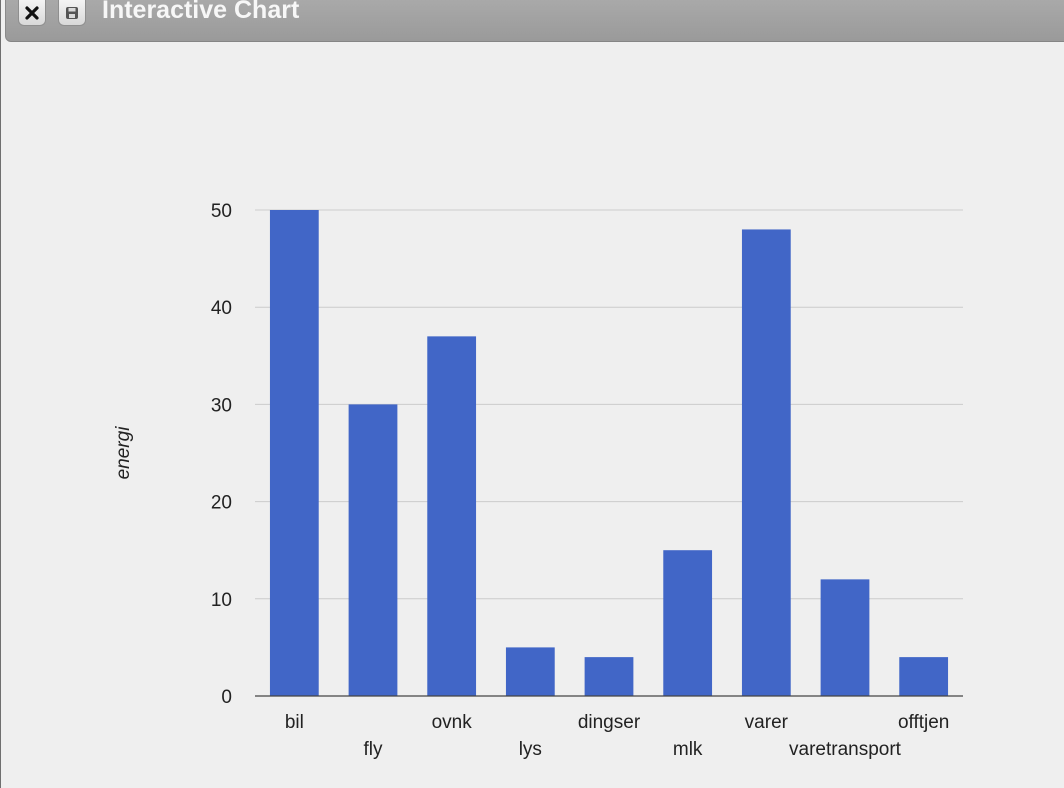 The height and width of the screenshot is (788, 1064). I want to click on x-tick-label: dingser, so click(609, 722).